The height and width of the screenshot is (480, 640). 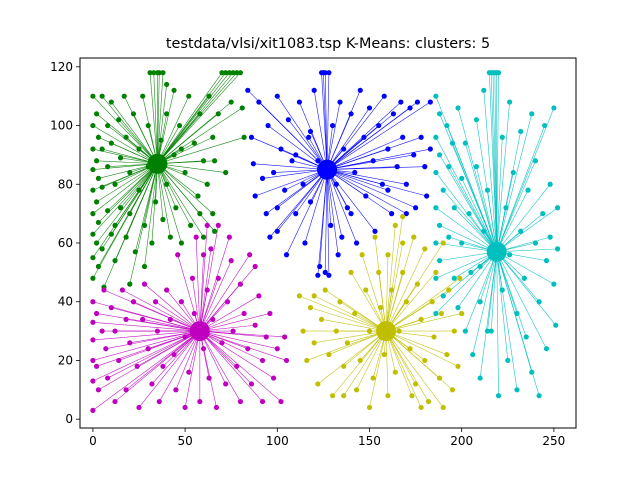 What do you see at coordinates (369, 441) in the screenshot?
I see `x-tick-label: 150` at bounding box center [369, 441].